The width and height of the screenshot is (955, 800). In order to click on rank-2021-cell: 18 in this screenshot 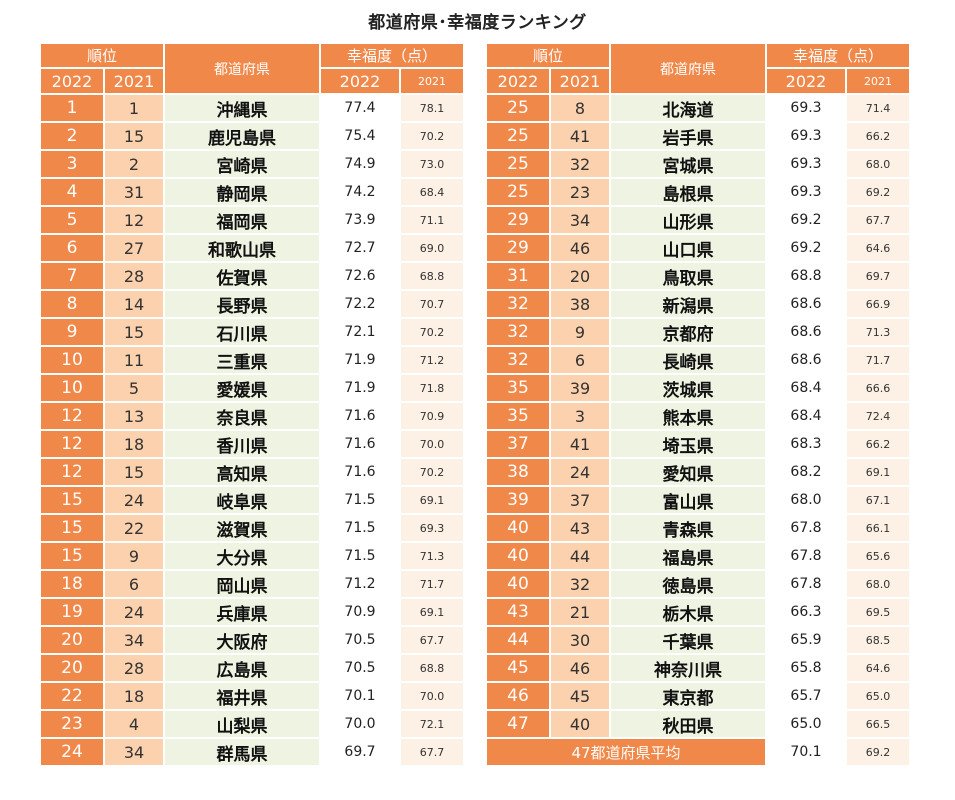, I will do `click(134, 444)`.